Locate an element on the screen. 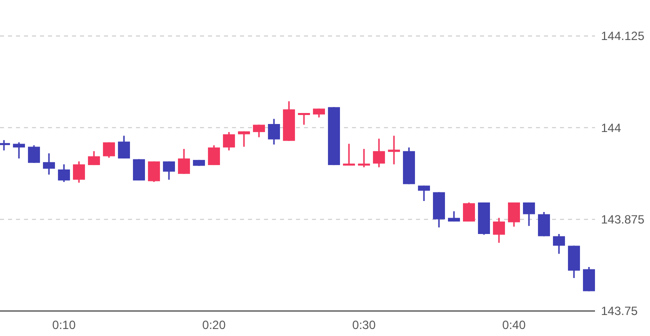  x-tick-label: 0:10 is located at coordinates (64, 325).